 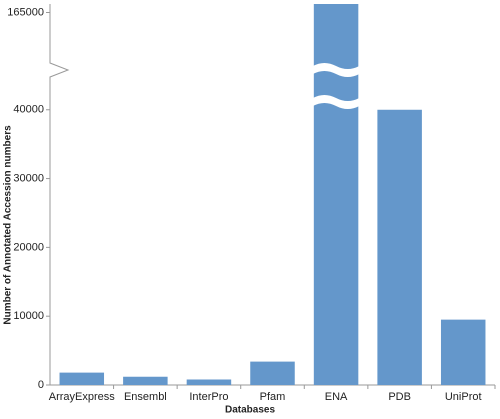 I want to click on y-tick-label: 165000, so click(x=25, y=12).